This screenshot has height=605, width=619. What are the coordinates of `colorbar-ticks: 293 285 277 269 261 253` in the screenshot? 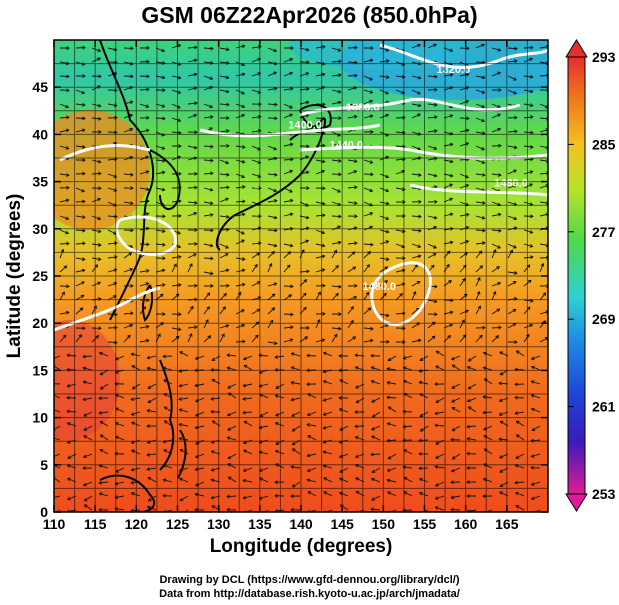 It's located at (592, 275).